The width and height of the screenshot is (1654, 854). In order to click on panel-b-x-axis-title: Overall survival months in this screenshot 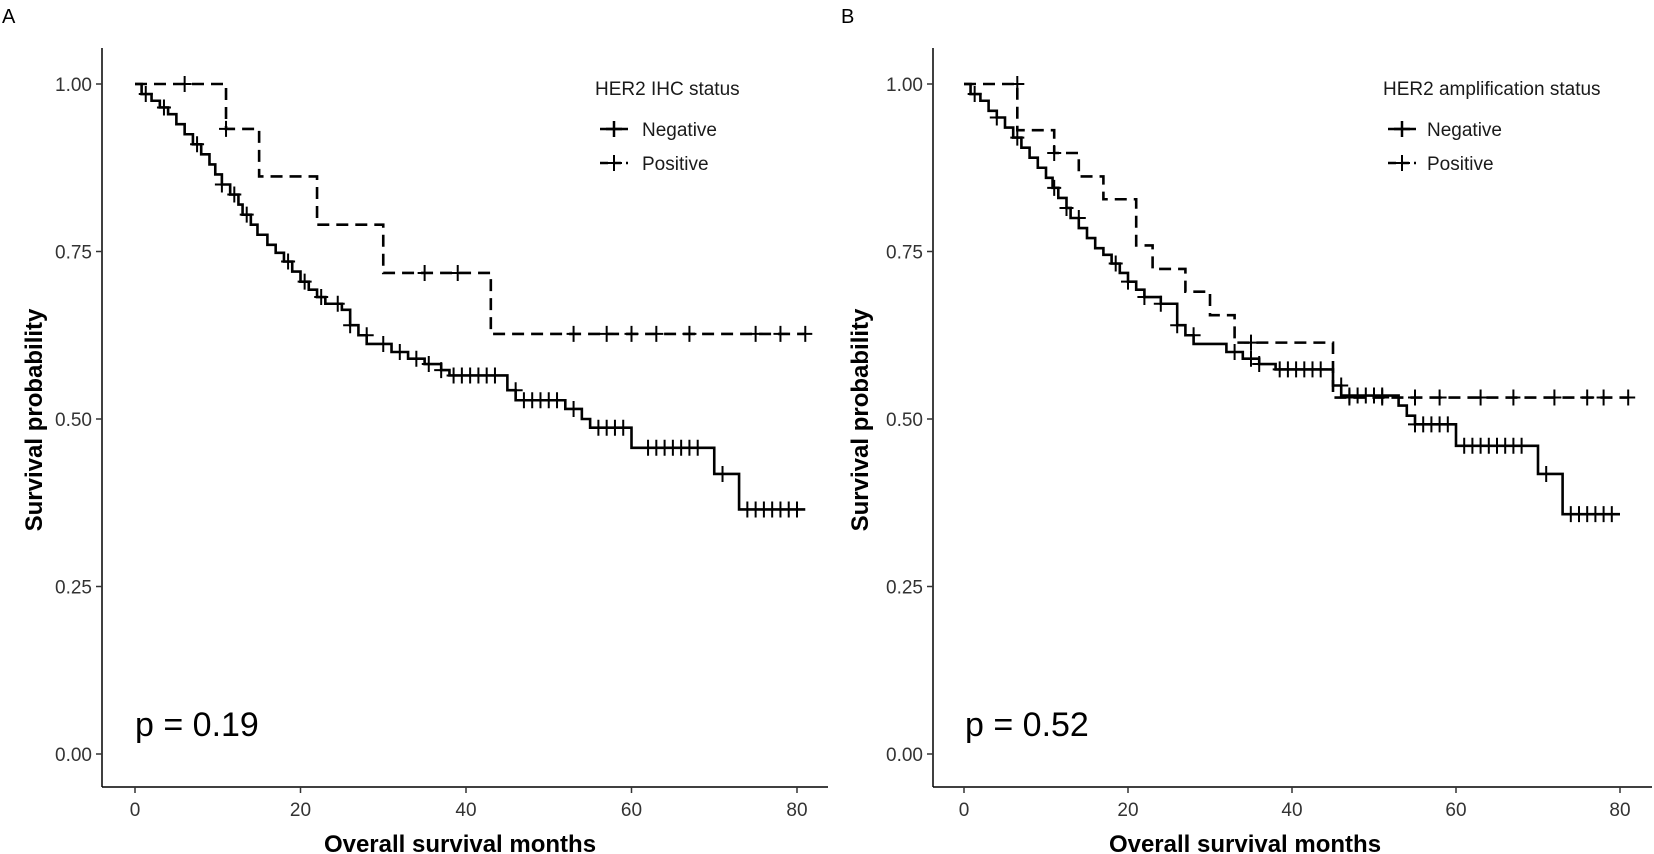, I will do `click(1245, 842)`.